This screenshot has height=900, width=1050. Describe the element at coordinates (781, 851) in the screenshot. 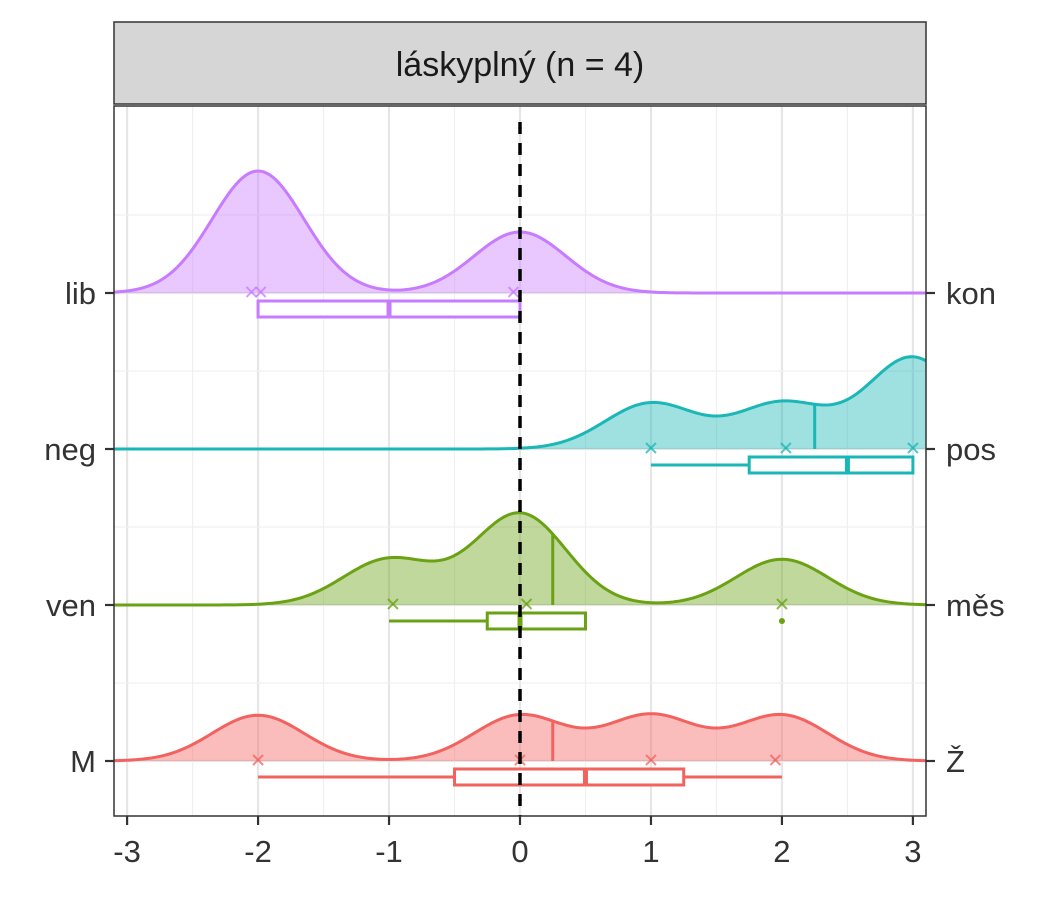

I see `x-tick-label: 2` at that location.